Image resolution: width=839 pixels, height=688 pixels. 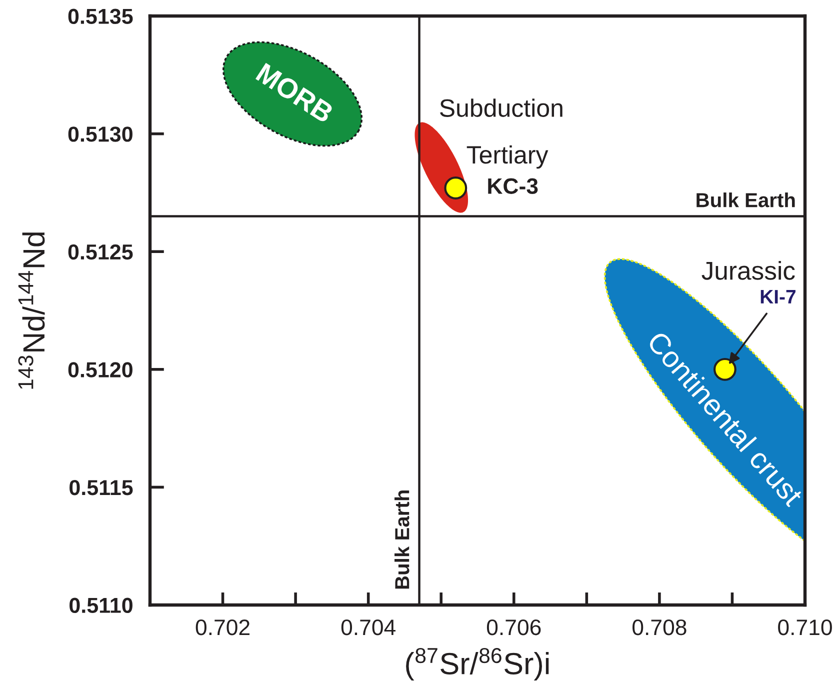 I want to click on y-axis-title: $^{143}$Nd/$^{144}$Nd, so click(x=31, y=310).